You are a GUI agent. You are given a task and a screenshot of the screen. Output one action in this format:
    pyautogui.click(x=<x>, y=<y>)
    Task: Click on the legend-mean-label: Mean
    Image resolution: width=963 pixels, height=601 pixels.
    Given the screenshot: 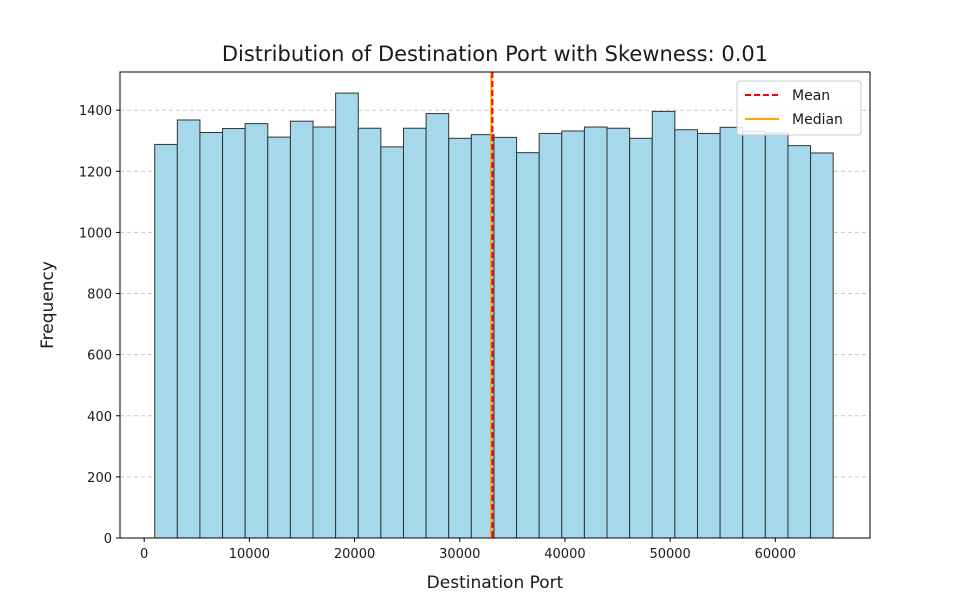 What is the action you would take?
    pyautogui.click(x=811, y=96)
    